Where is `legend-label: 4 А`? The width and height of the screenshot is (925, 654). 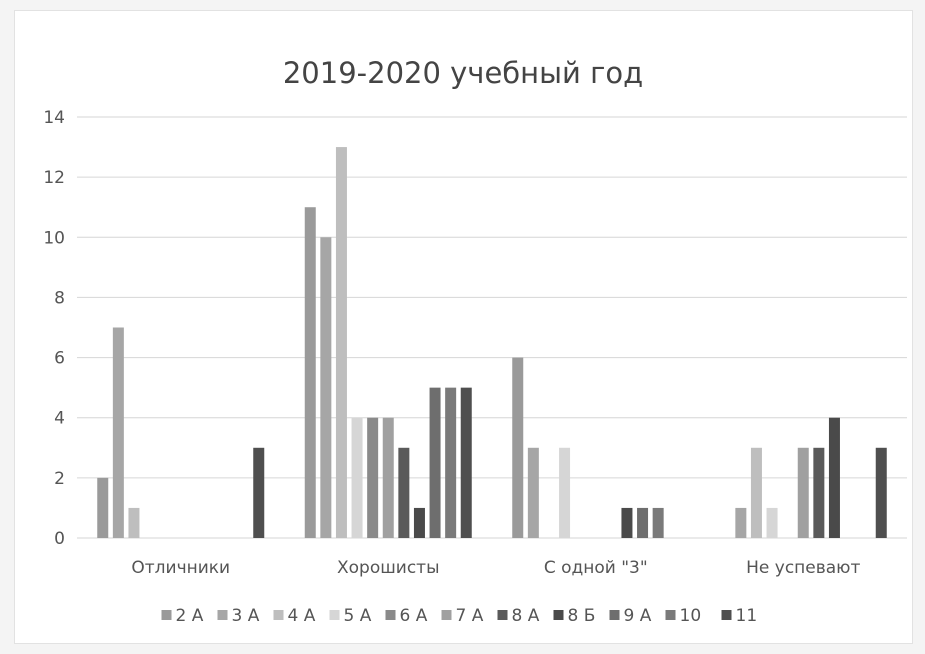 legend-label: 4 А is located at coordinates (302, 616).